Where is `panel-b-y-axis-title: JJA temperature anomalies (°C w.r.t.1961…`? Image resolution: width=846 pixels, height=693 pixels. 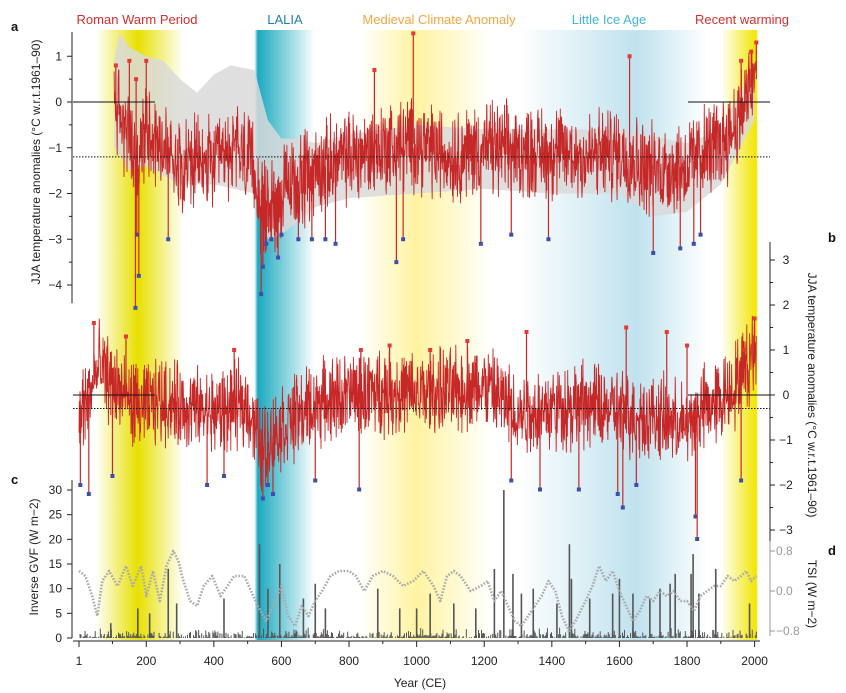 panel-b-y-axis-title: JJA temperature anomalies (°C w.r.t.1961… is located at coordinates (812, 395).